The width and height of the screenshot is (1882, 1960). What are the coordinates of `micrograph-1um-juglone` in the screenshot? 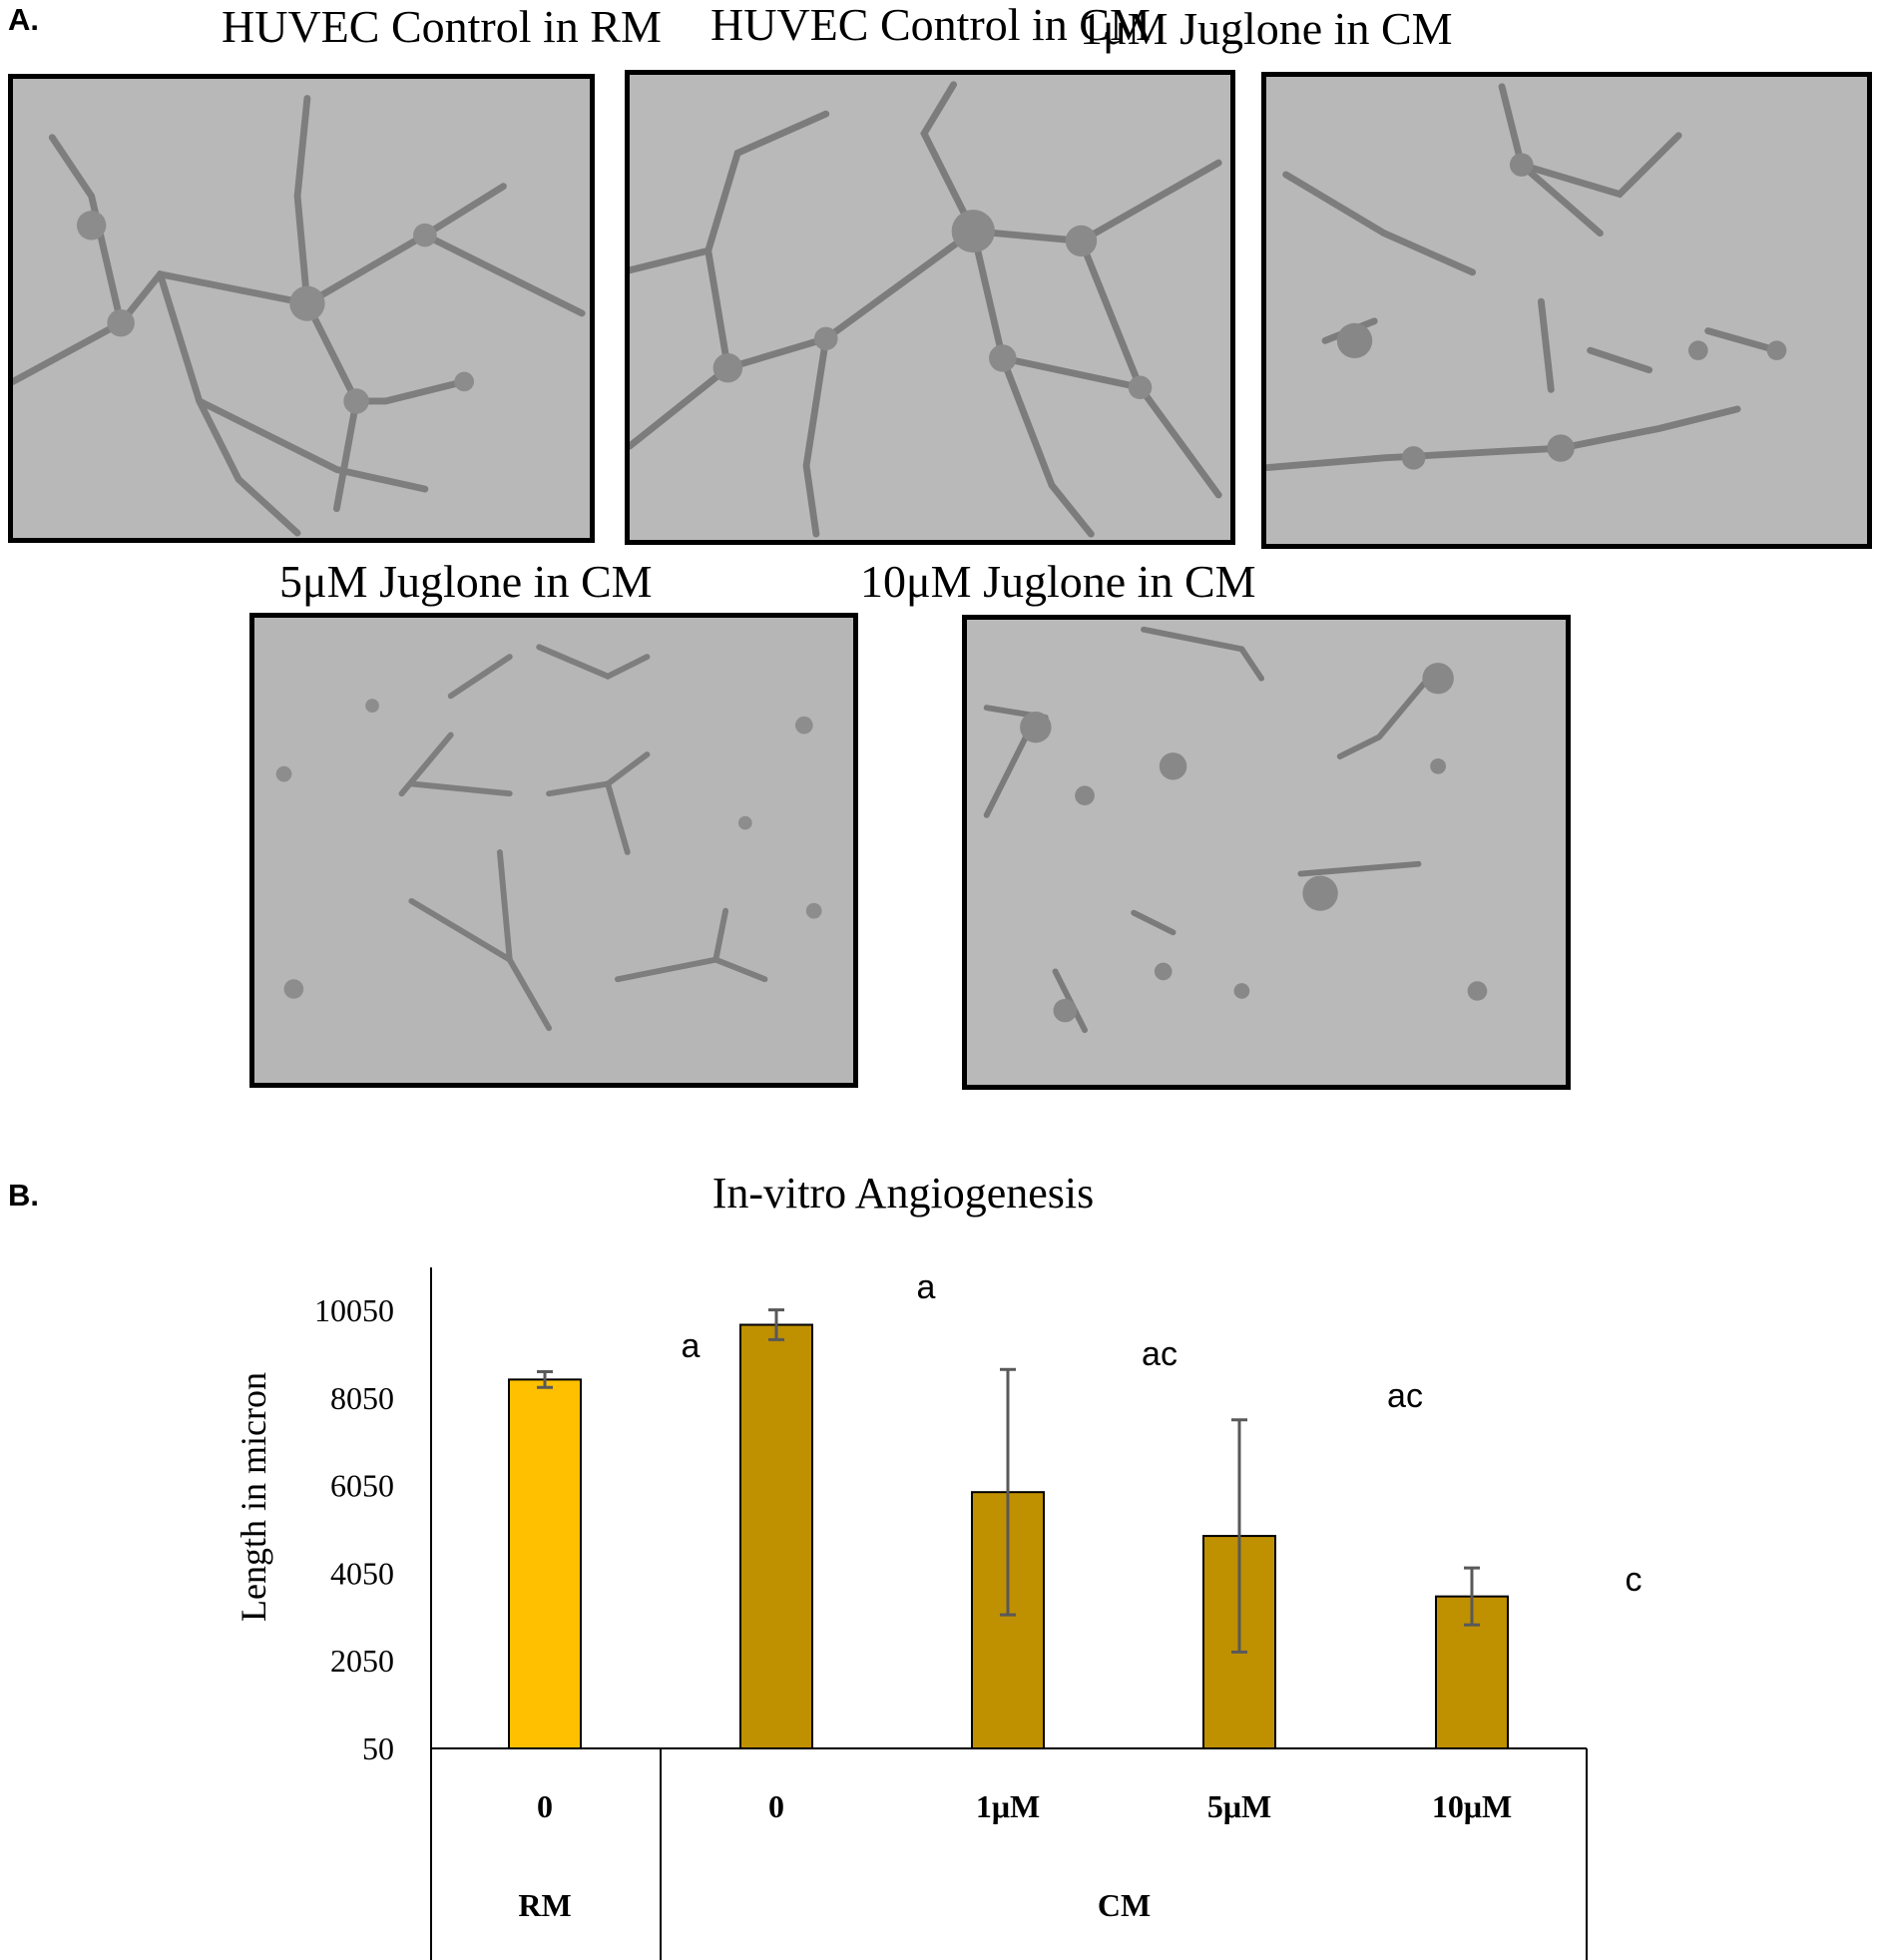 It's located at (1566, 310).